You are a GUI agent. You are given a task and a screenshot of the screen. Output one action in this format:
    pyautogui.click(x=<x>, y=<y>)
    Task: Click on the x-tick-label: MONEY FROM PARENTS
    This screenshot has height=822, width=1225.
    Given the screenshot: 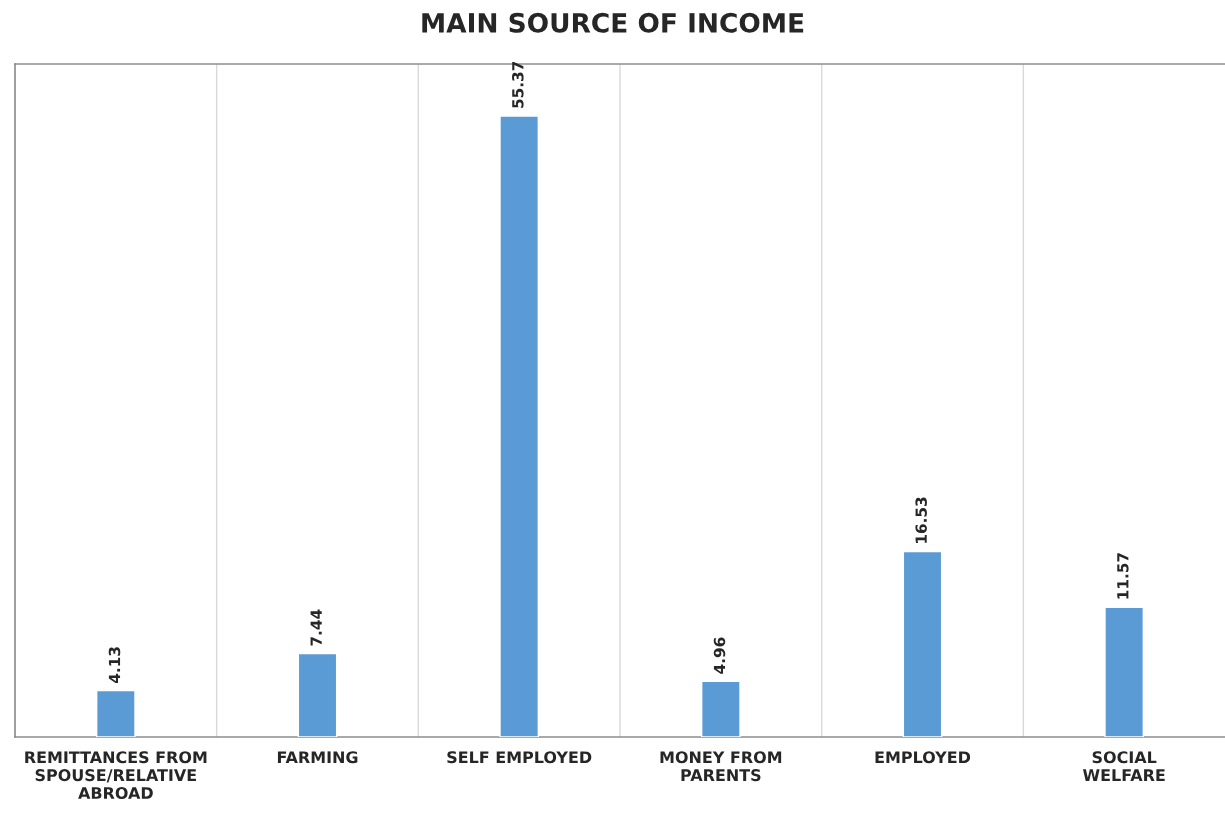 What is the action you would take?
    pyautogui.click(x=721, y=766)
    